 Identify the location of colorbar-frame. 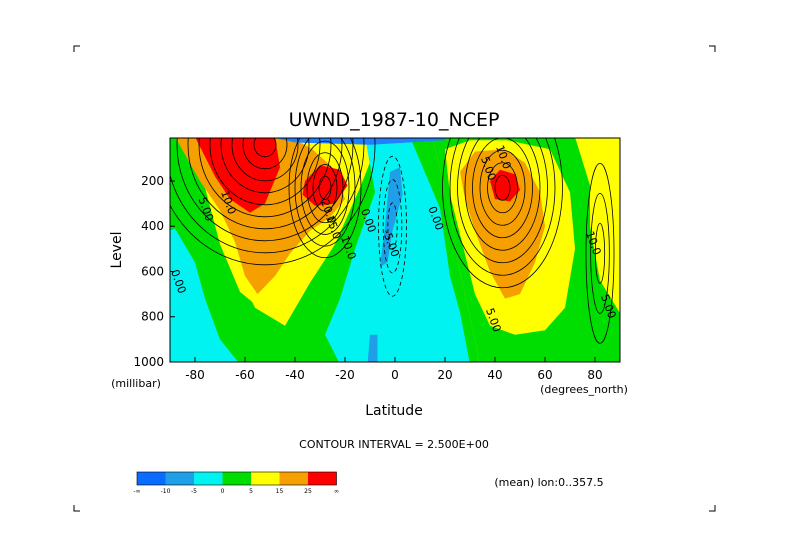
(236, 478).